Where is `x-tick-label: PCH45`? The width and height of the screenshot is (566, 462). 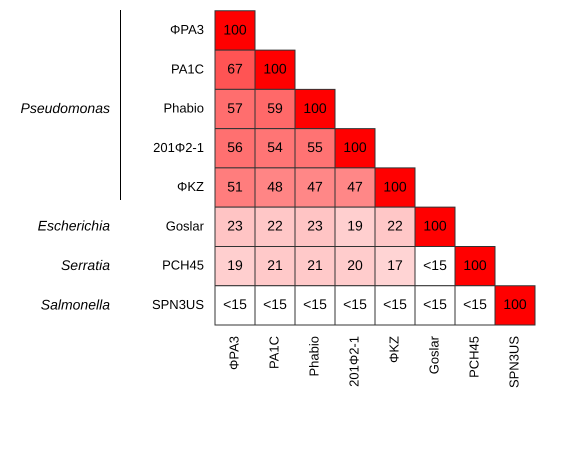
x-tick-label: PCH45 is located at coordinates (474, 357).